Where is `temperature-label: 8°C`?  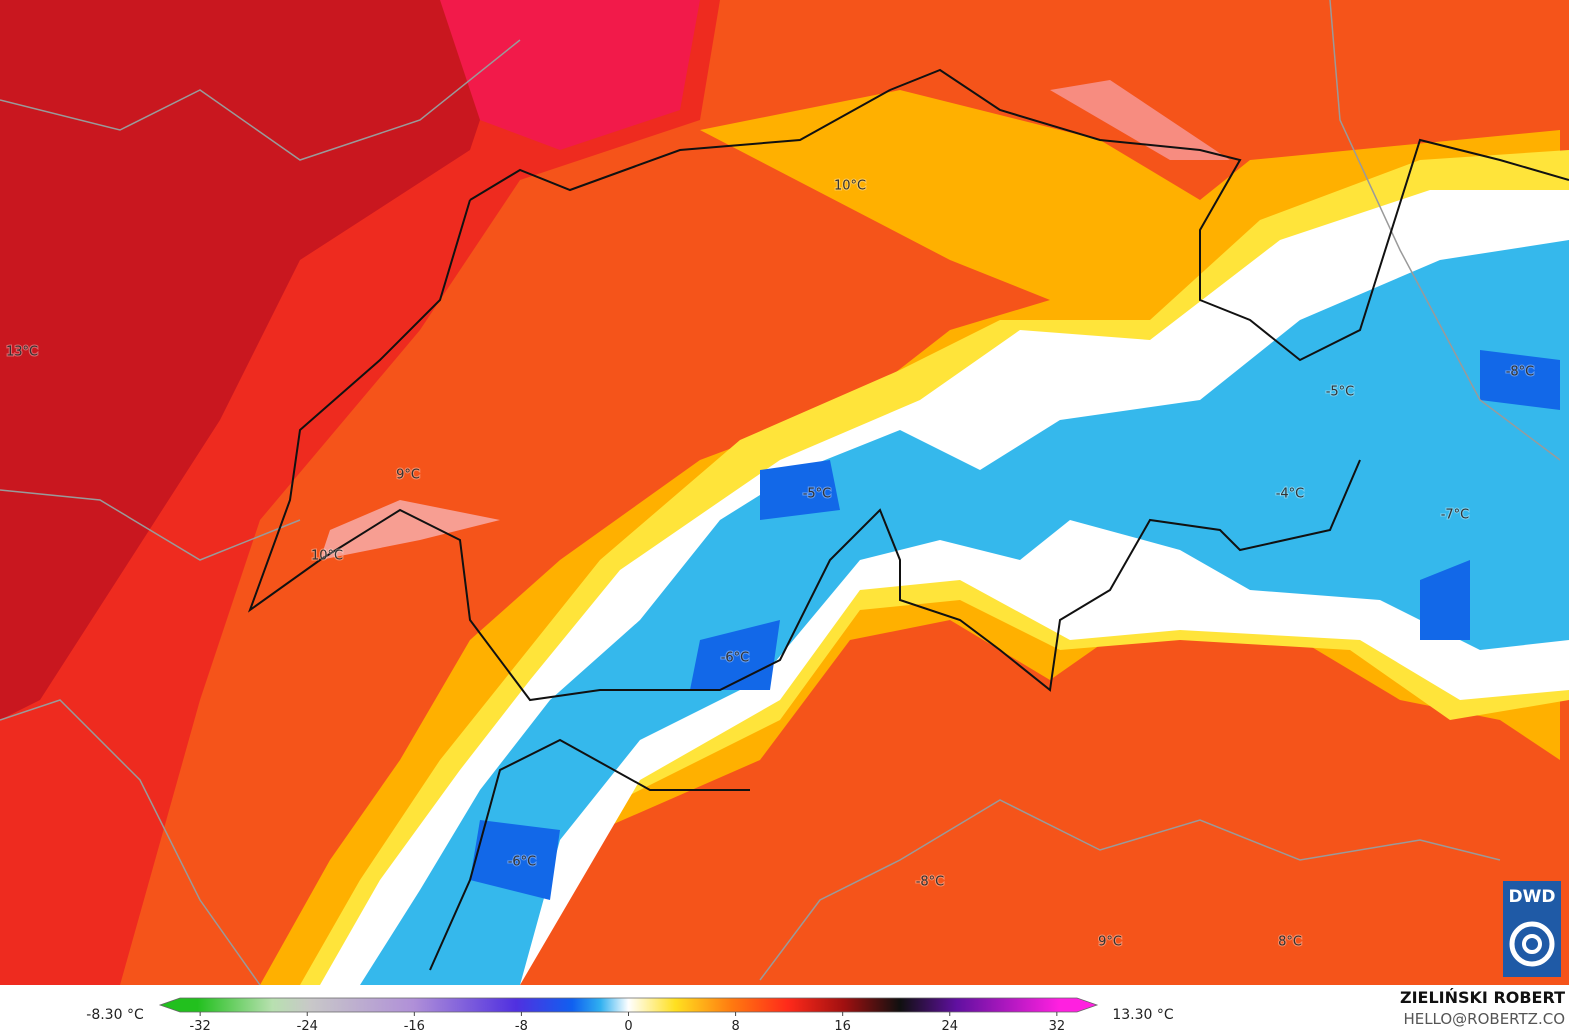
temperature-label: 8°C is located at coordinates (1290, 942).